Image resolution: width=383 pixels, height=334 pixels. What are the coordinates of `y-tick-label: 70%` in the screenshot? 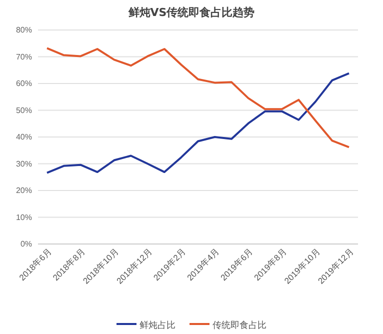 It's located at (24, 57).